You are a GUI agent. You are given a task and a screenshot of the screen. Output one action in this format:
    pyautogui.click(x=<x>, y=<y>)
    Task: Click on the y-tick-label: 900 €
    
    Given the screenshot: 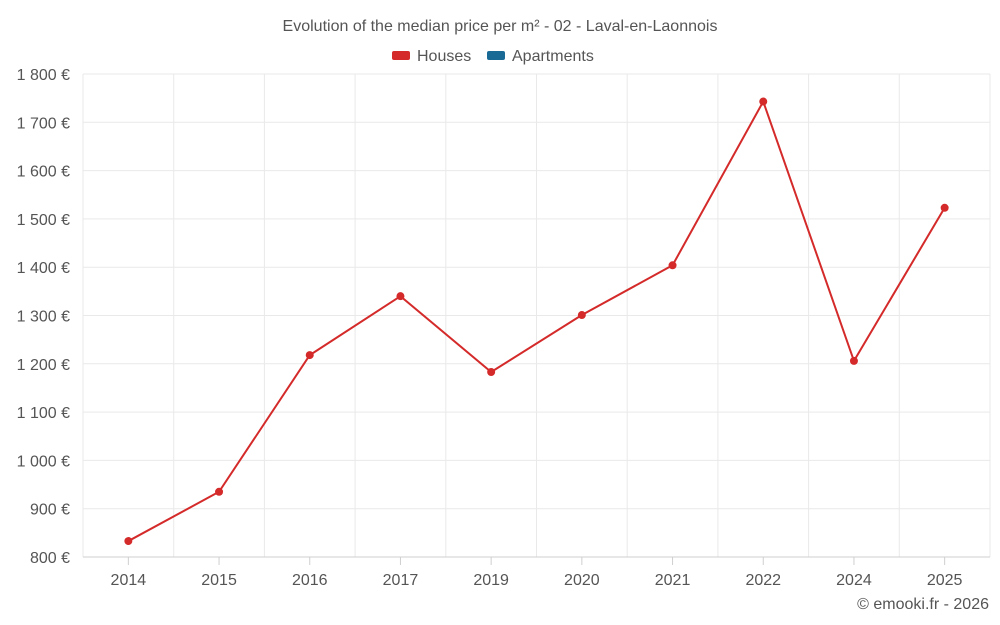 What is the action you would take?
    pyautogui.click(x=50, y=510)
    